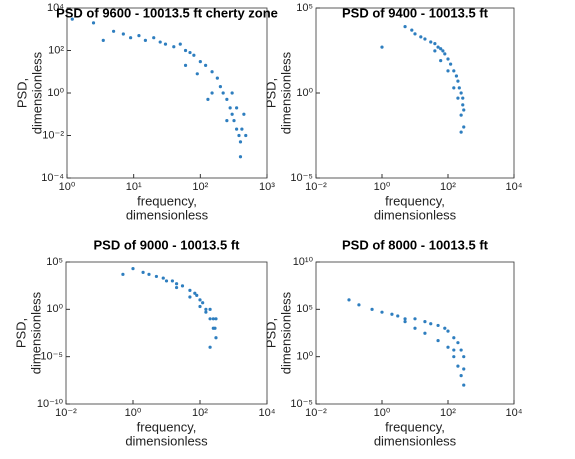 The height and width of the screenshot is (459, 575). I want to click on y-tick-label: 10⁴, so click(55, 8).